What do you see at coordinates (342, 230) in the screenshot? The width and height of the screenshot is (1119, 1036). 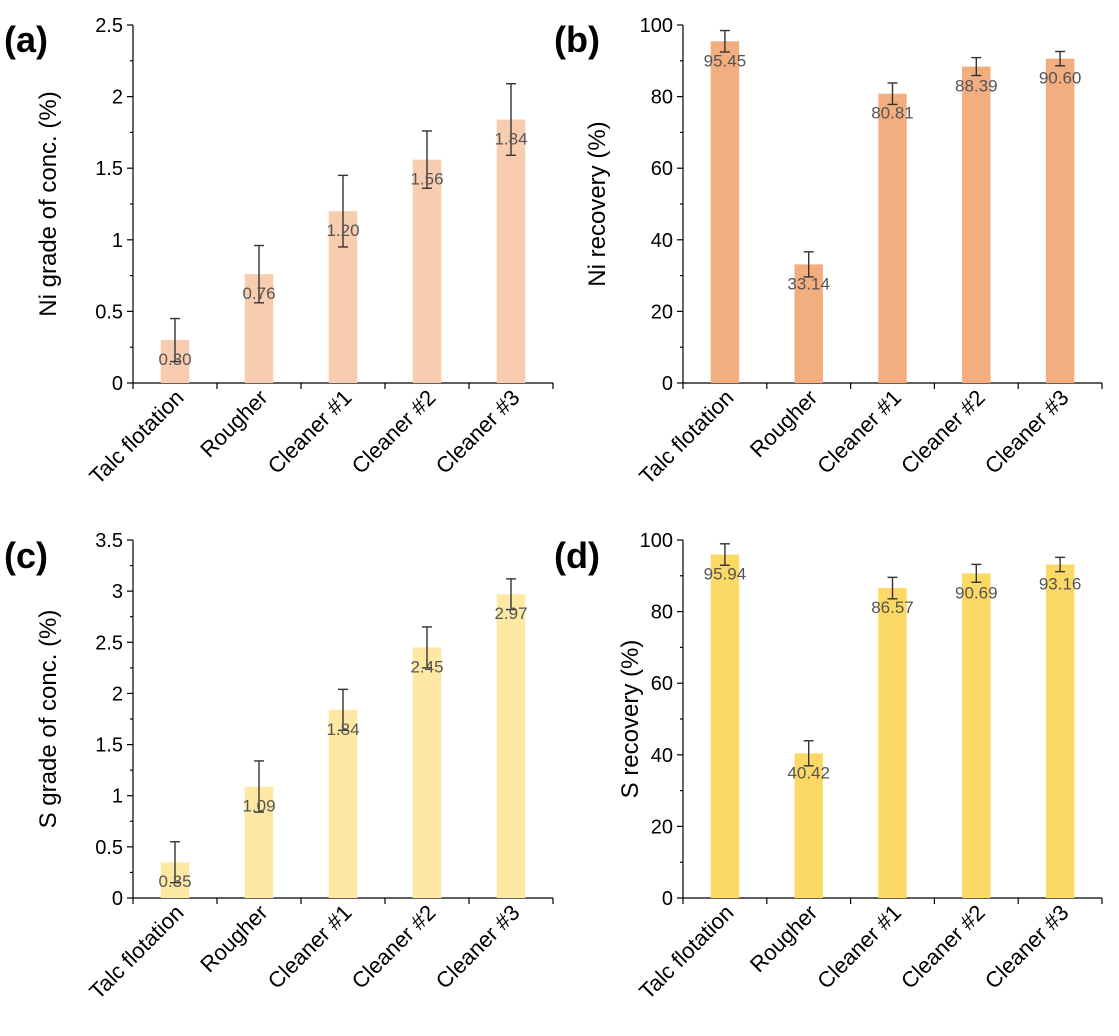 I see `data-label: 1.20` at bounding box center [342, 230].